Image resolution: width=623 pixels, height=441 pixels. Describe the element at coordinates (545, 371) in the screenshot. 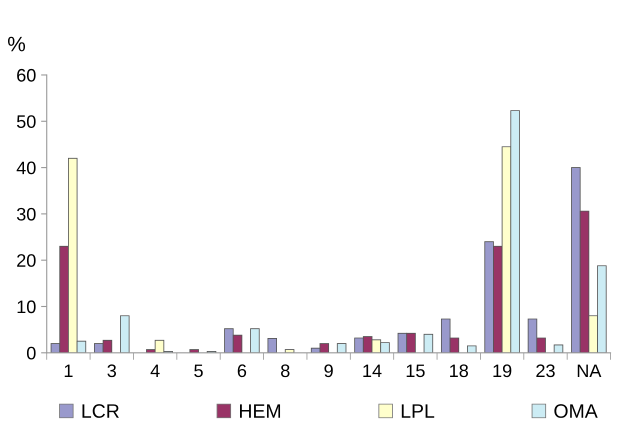

I see `x-tick-label: 23` at that location.